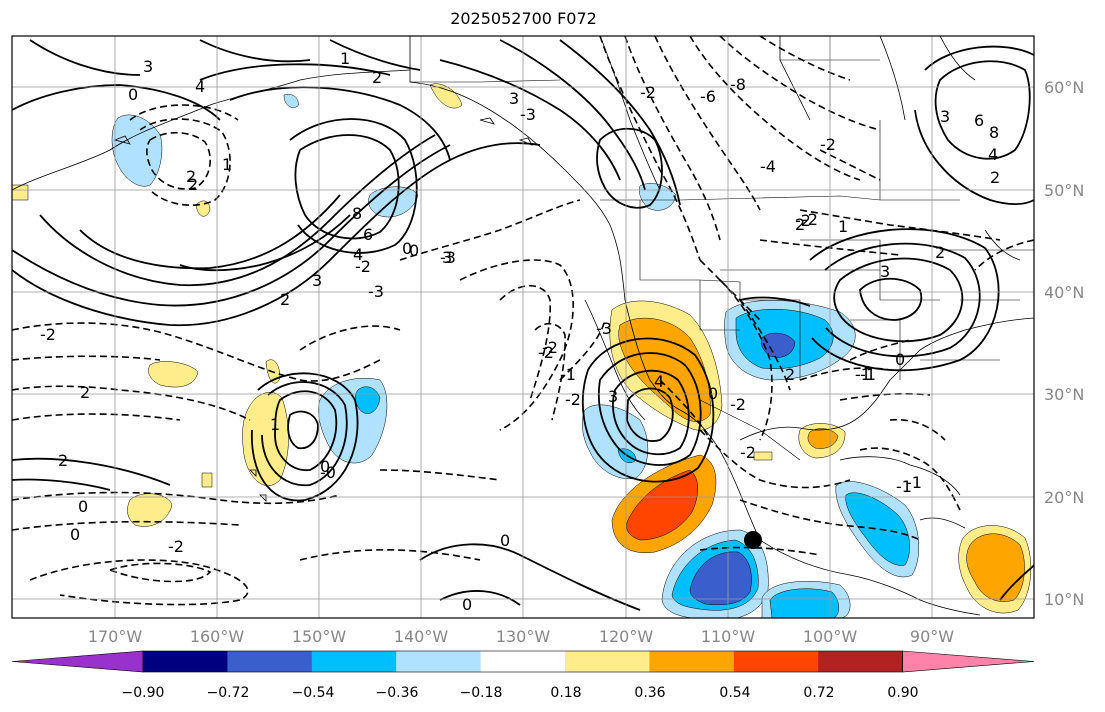 This screenshot has width=1105, height=712. I want to click on colorbar-tick-label: −0.36, so click(397, 693).